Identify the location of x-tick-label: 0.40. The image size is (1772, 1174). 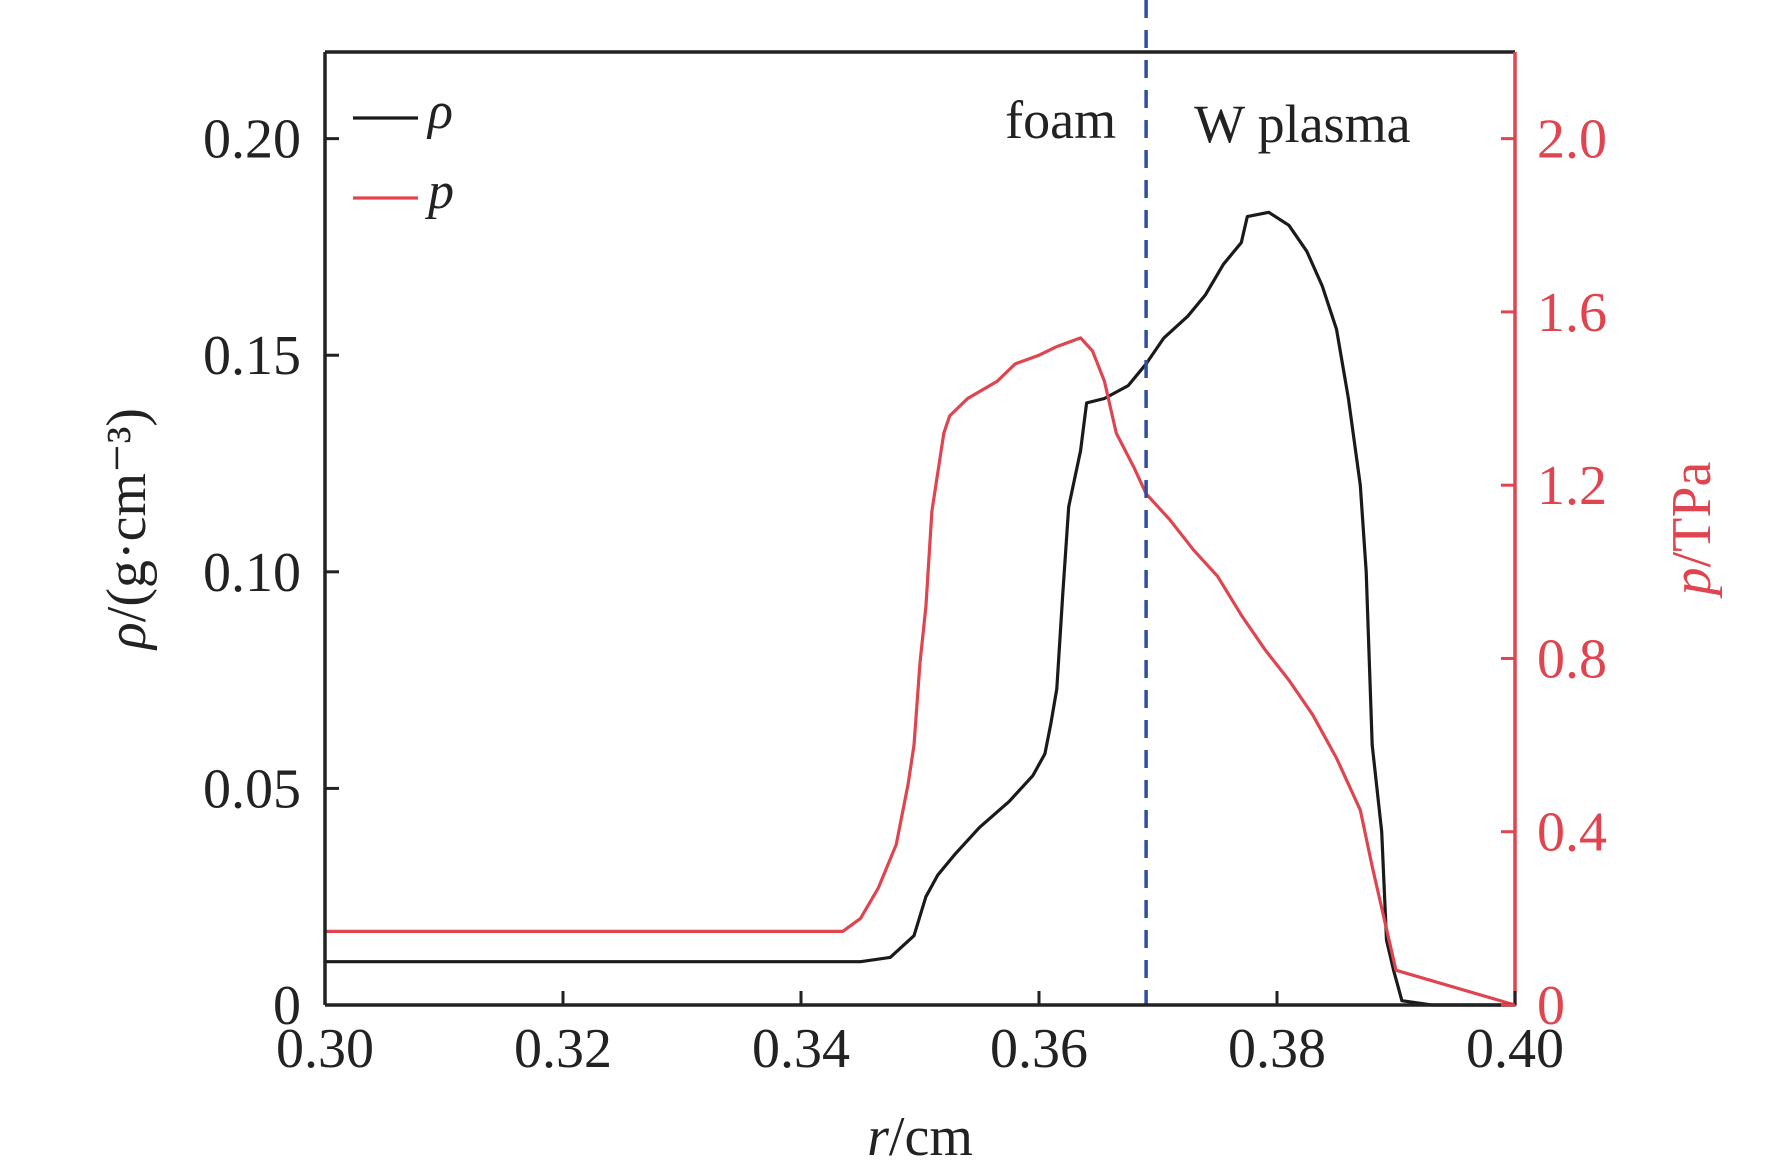
(1515, 1049).